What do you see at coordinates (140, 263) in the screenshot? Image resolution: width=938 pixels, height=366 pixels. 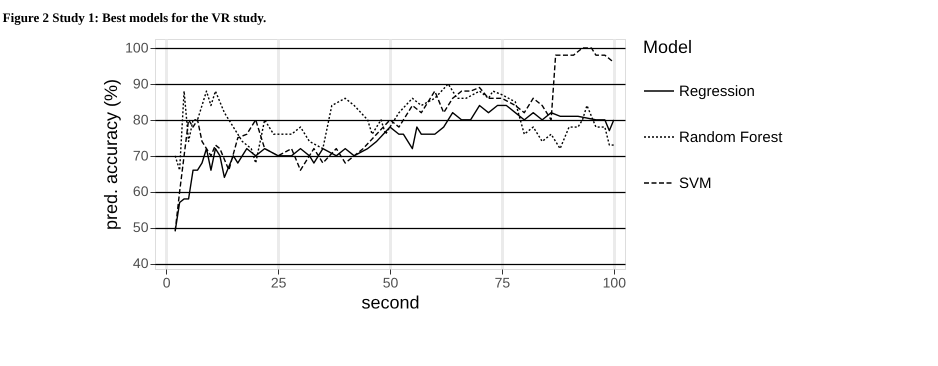 I see `y-tick-label: 40` at bounding box center [140, 263].